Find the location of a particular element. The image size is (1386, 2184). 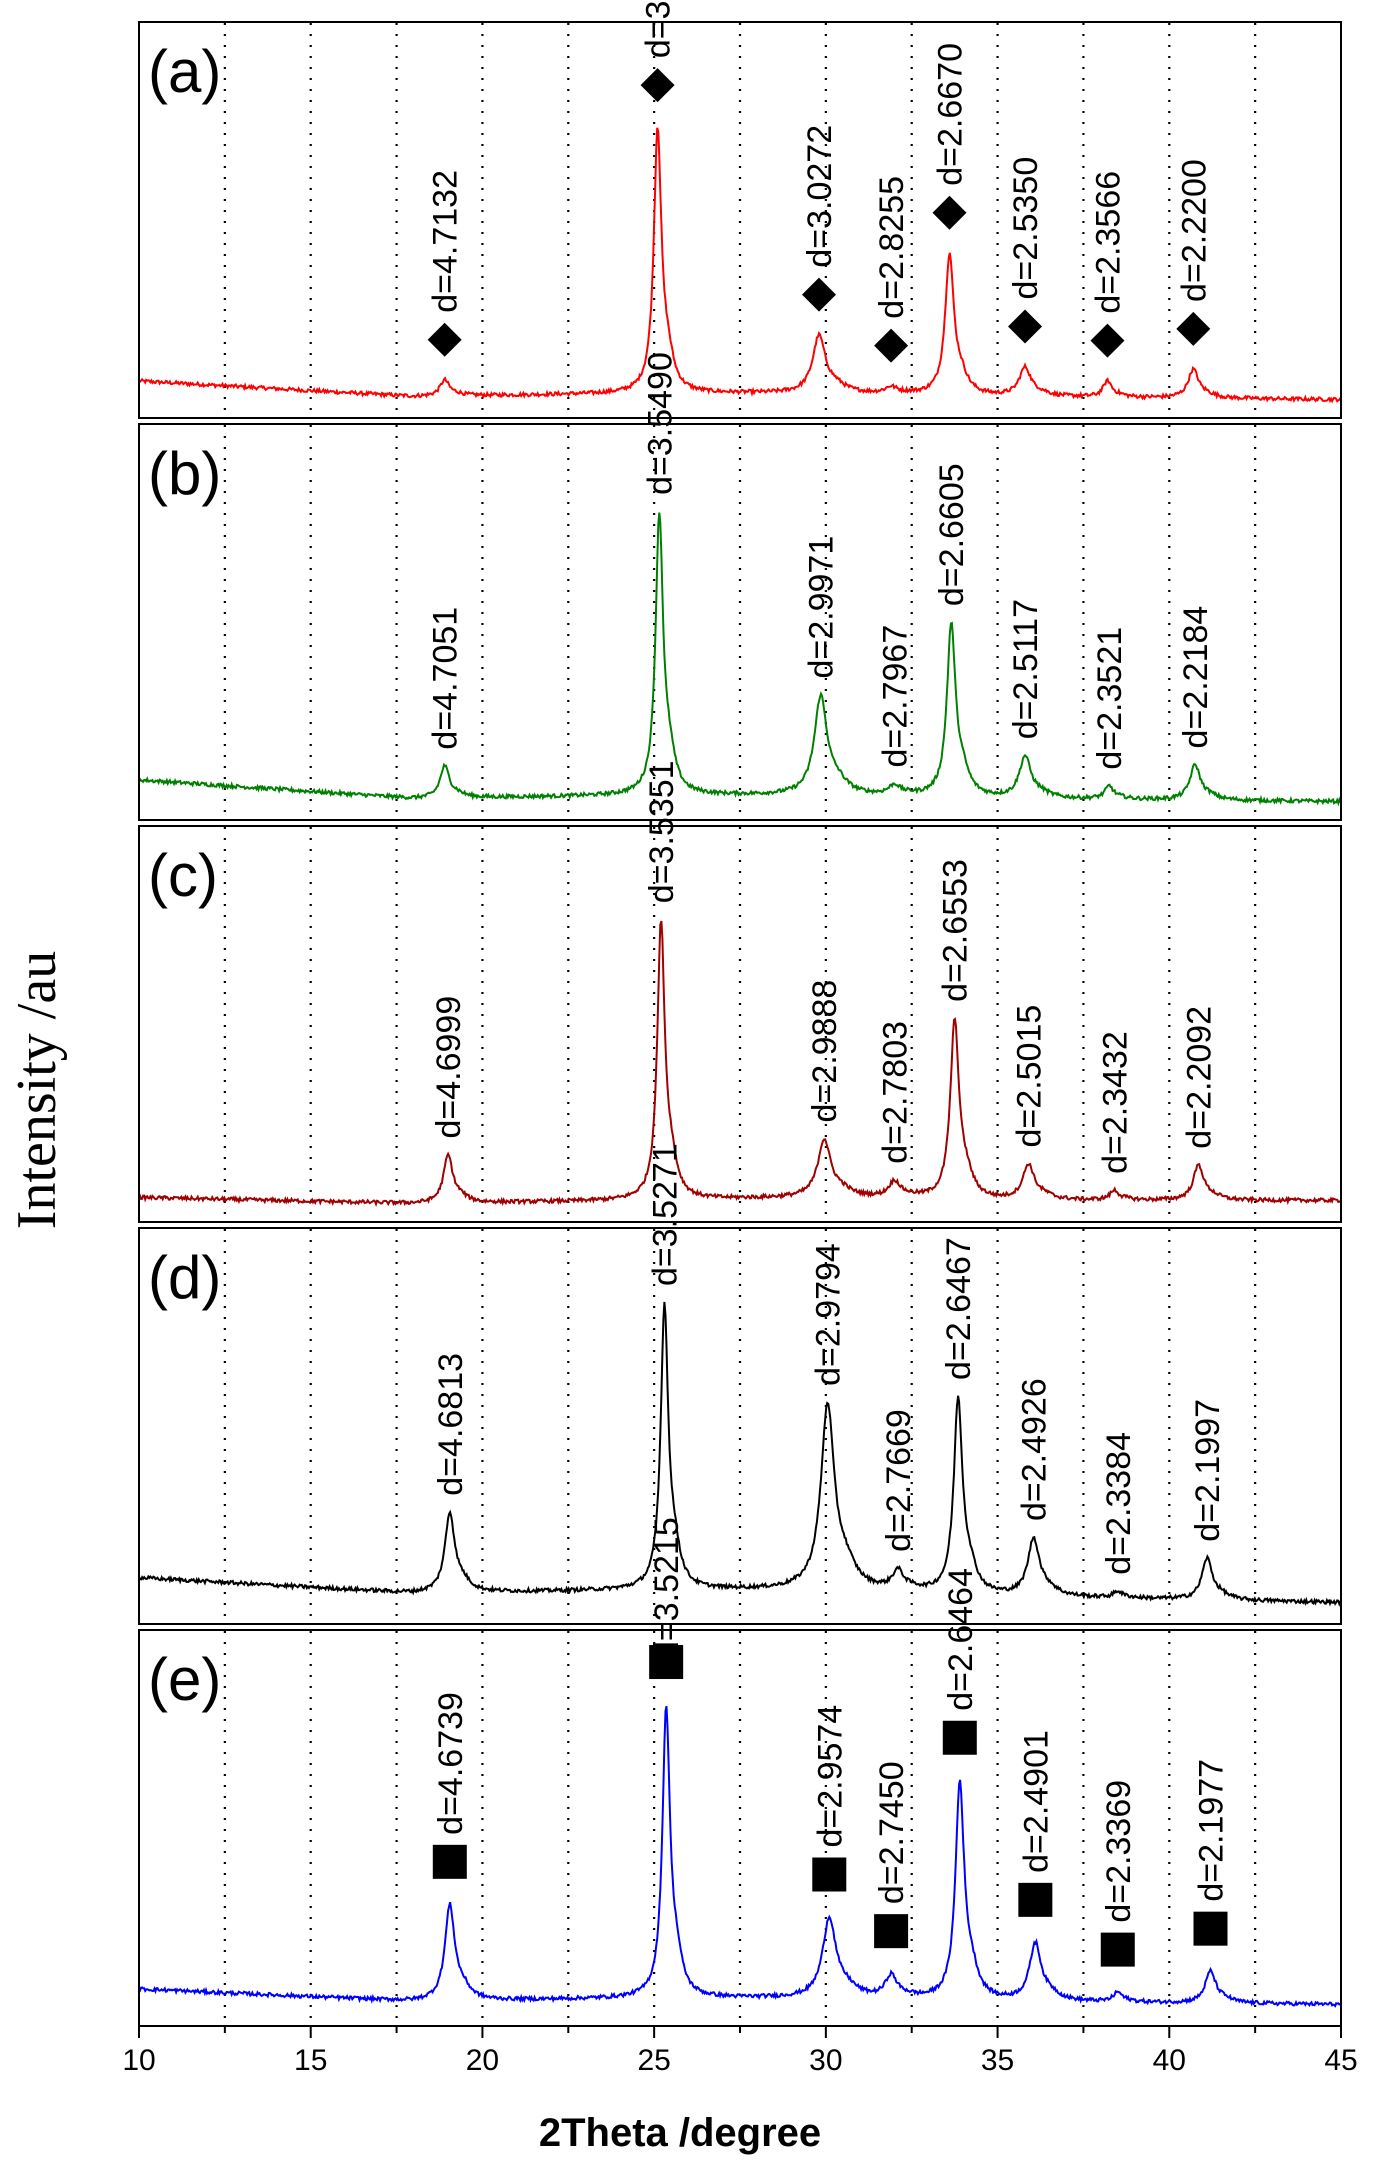

d-spacing-label: d=3.5215 is located at coordinates (667, 1588).